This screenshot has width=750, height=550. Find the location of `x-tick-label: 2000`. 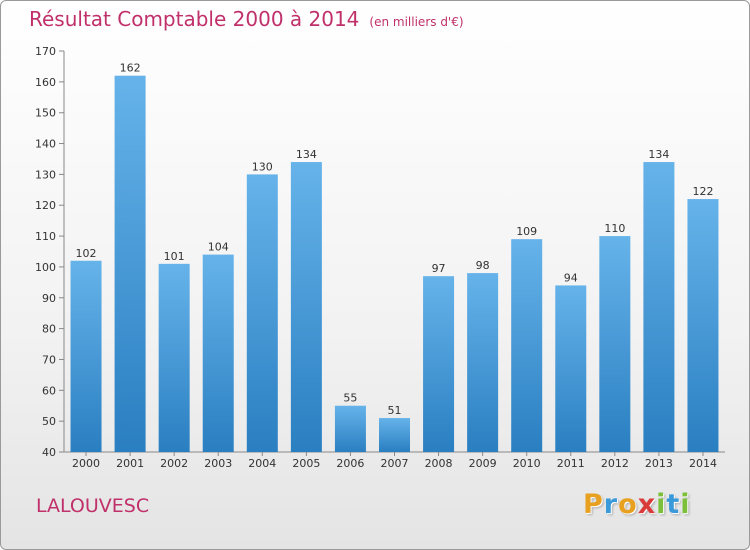

x-tick-label: 2000 is located at coordinates (86, 463).